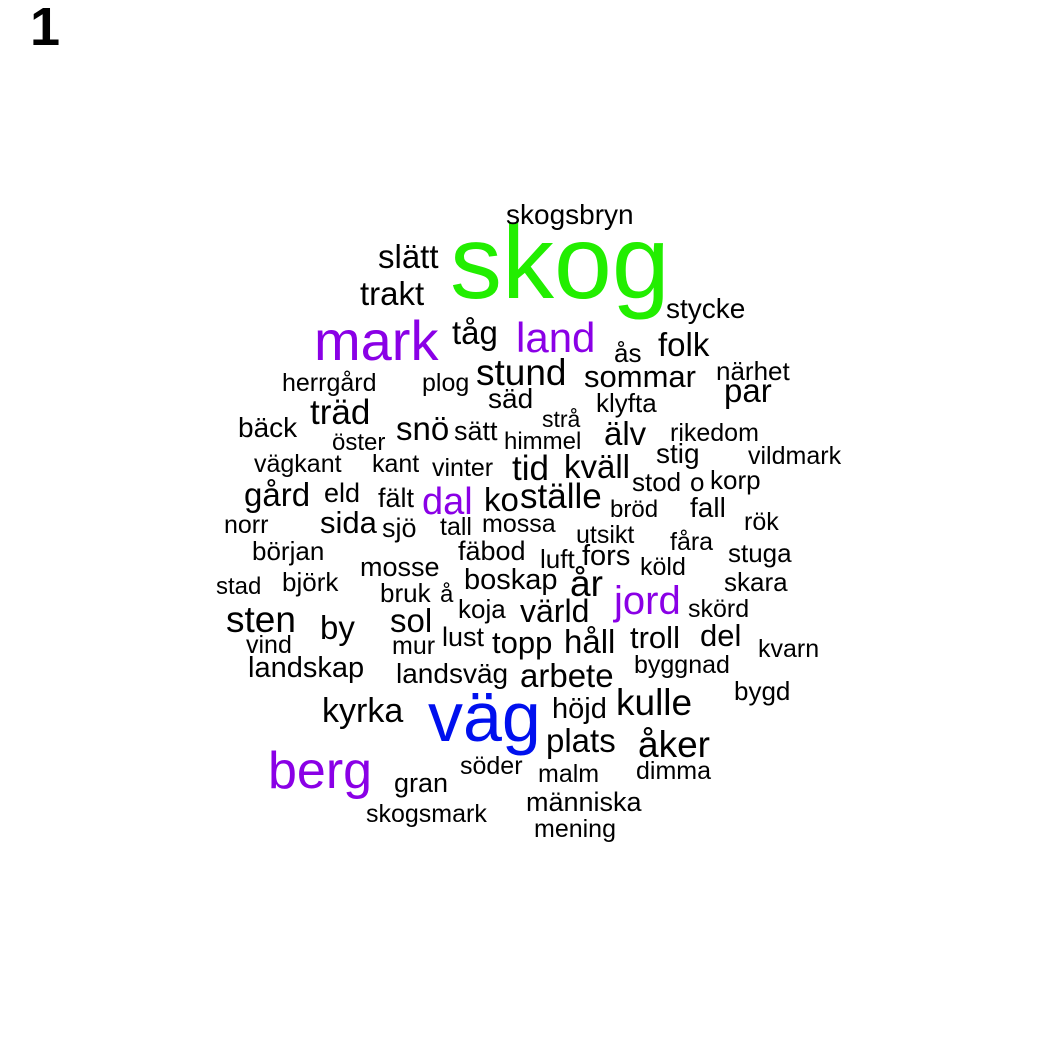 The image size is (1050, 1050). I want to click on word-mur: mur, so click(413, 646).